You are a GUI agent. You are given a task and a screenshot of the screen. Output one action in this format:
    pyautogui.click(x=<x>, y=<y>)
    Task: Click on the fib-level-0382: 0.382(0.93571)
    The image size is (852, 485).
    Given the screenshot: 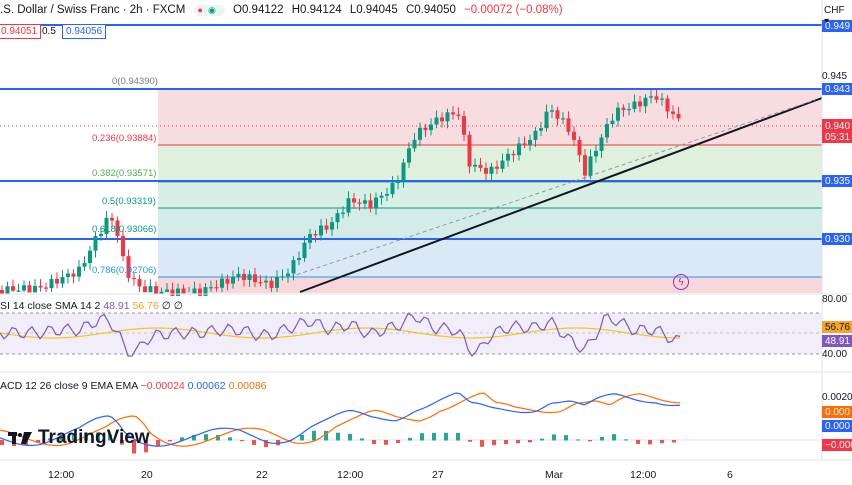 What is the action you would take?
    pyautogui.click(x=124, y=173)
    